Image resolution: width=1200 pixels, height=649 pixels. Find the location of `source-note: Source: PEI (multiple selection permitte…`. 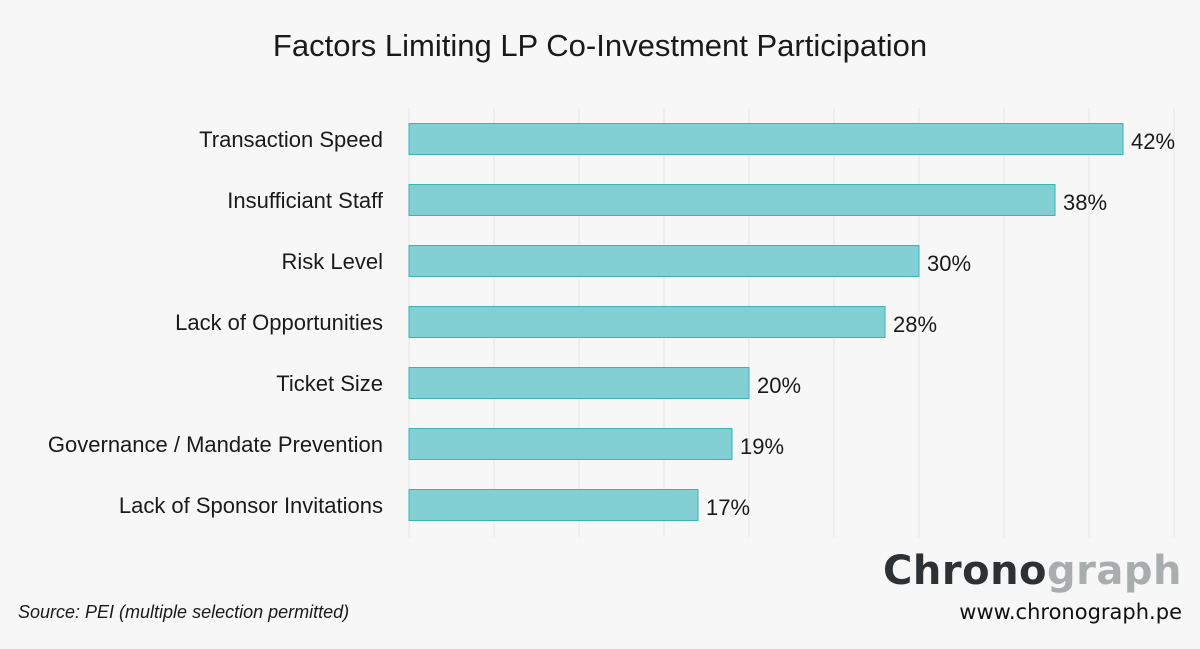

source-note: Source: PEI (multiple selection permitte… is located at coordinates (184, 612).